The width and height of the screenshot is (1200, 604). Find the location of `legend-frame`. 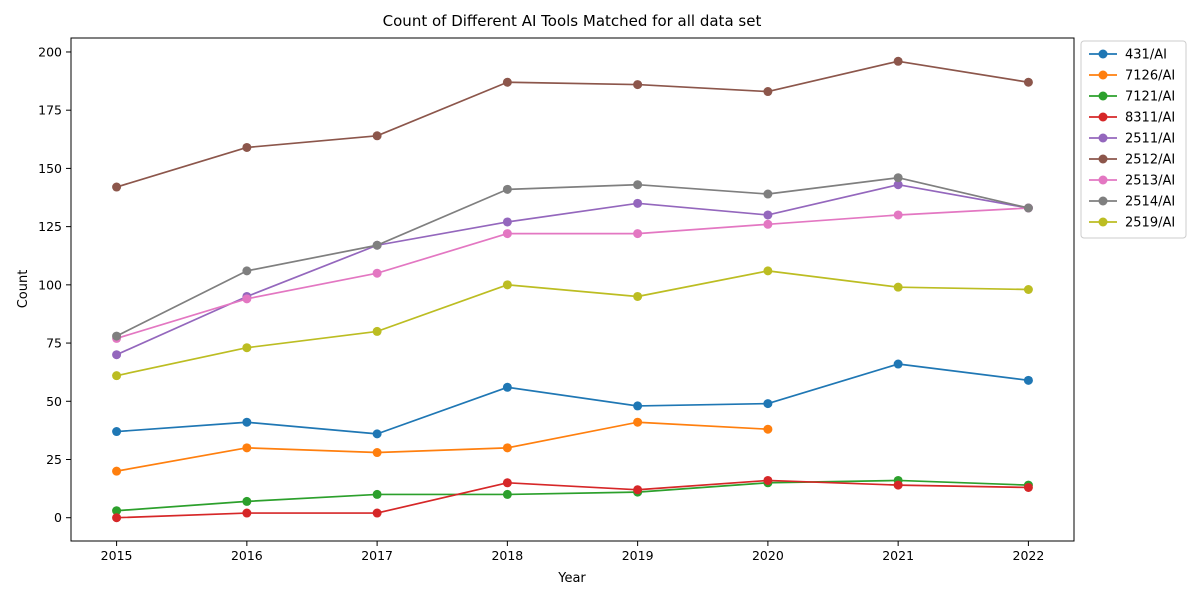

legend-frame is located at coordinates (1133, 139).